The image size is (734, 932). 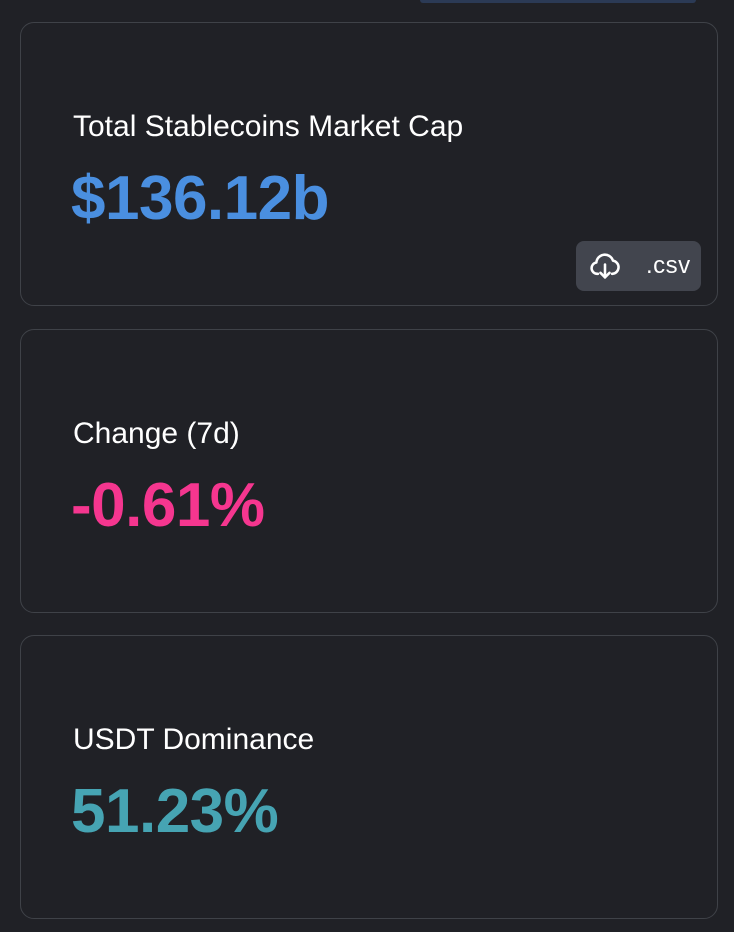 I want to click on change-7d-value: -0.61%, so click(x=168, y=505).